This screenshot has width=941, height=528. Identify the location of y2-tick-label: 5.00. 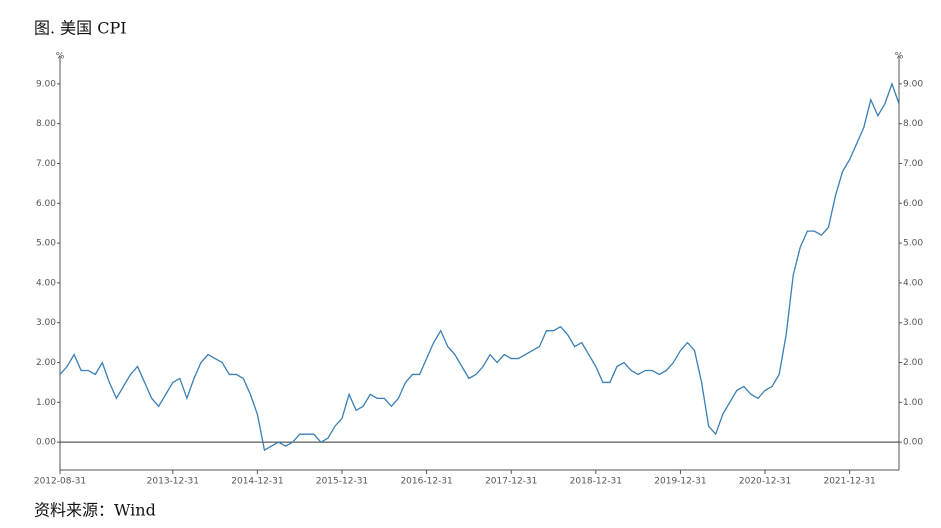
(913, 244).